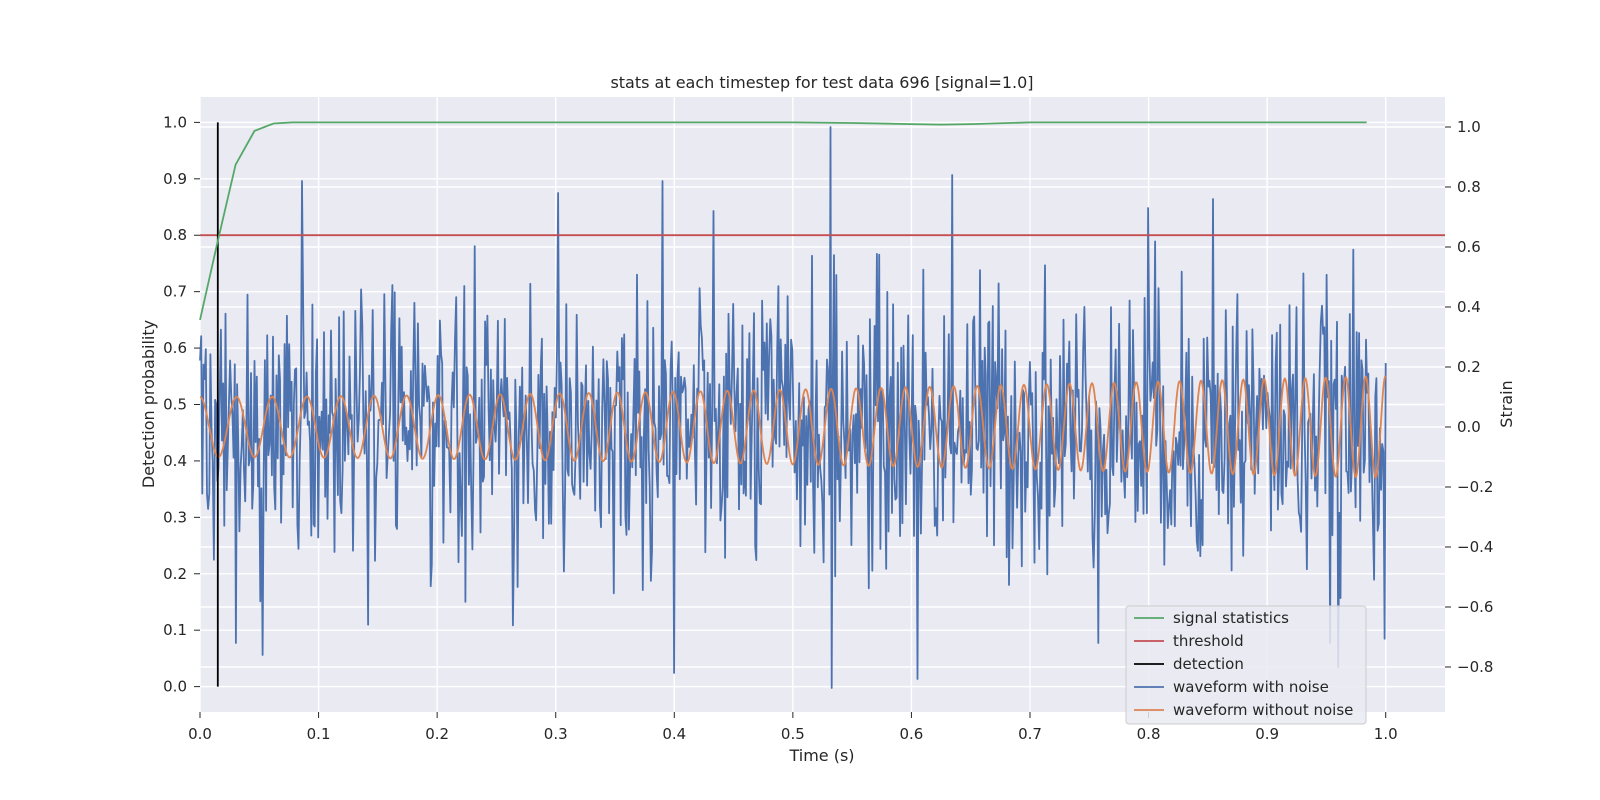 The height and width of the screenshot is (800, 1600). I want to click on y-right-tick-label: 0.2, so click(1469, 367).